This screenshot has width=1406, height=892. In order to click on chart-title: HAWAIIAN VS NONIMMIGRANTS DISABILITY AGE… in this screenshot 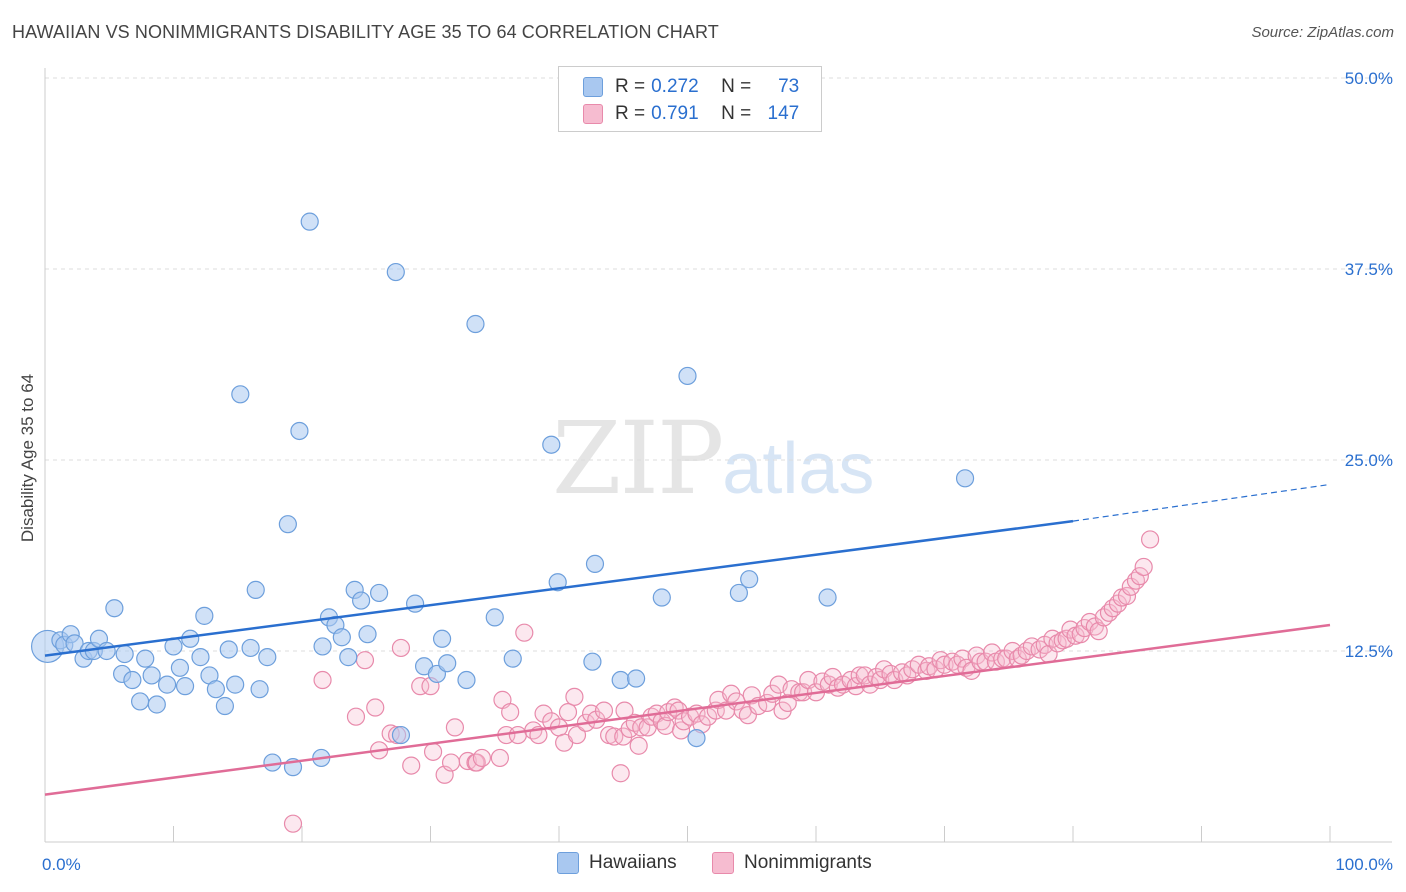, I will do `click(365, 32)`.